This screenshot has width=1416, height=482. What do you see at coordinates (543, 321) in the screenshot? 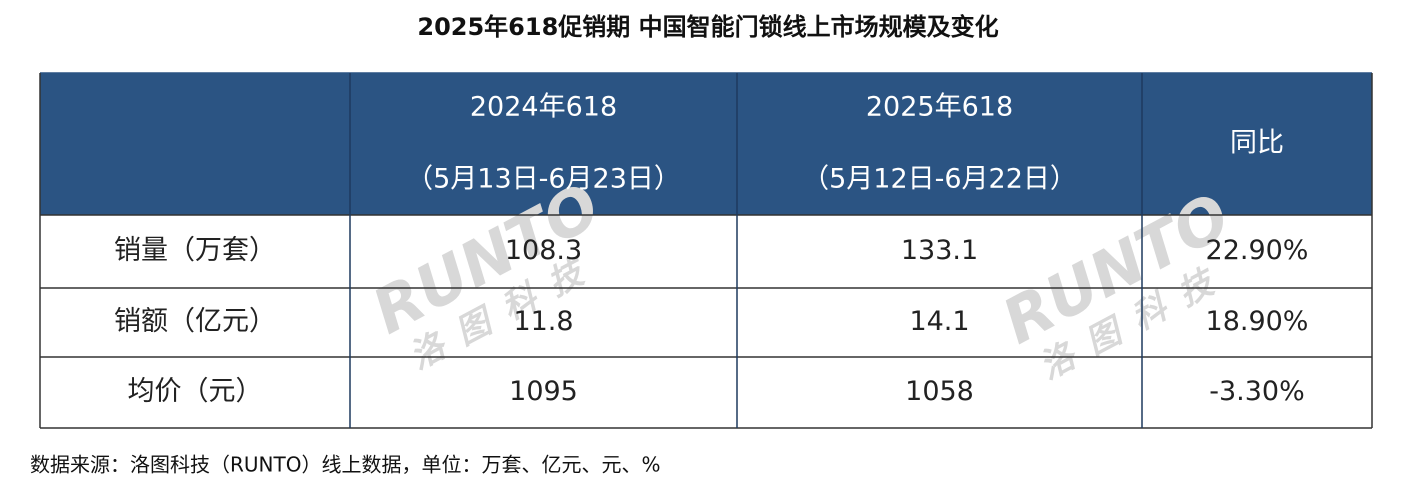
I see `cell-value: 11.8` at bounding box center [543, 321].